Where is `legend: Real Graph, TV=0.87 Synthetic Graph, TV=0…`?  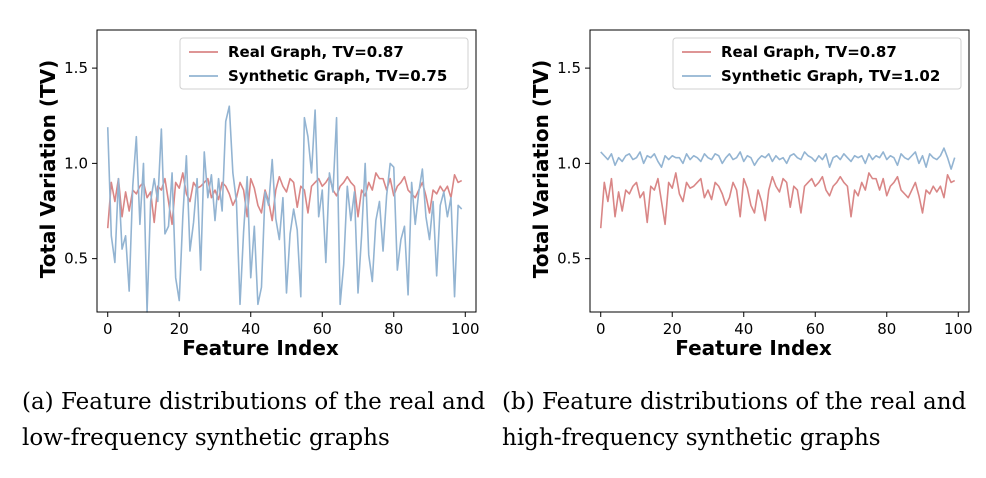
legend: Real Graph, TV=0.87 Synthetic Graph, TV=0… is located at coordinates (324, 63).